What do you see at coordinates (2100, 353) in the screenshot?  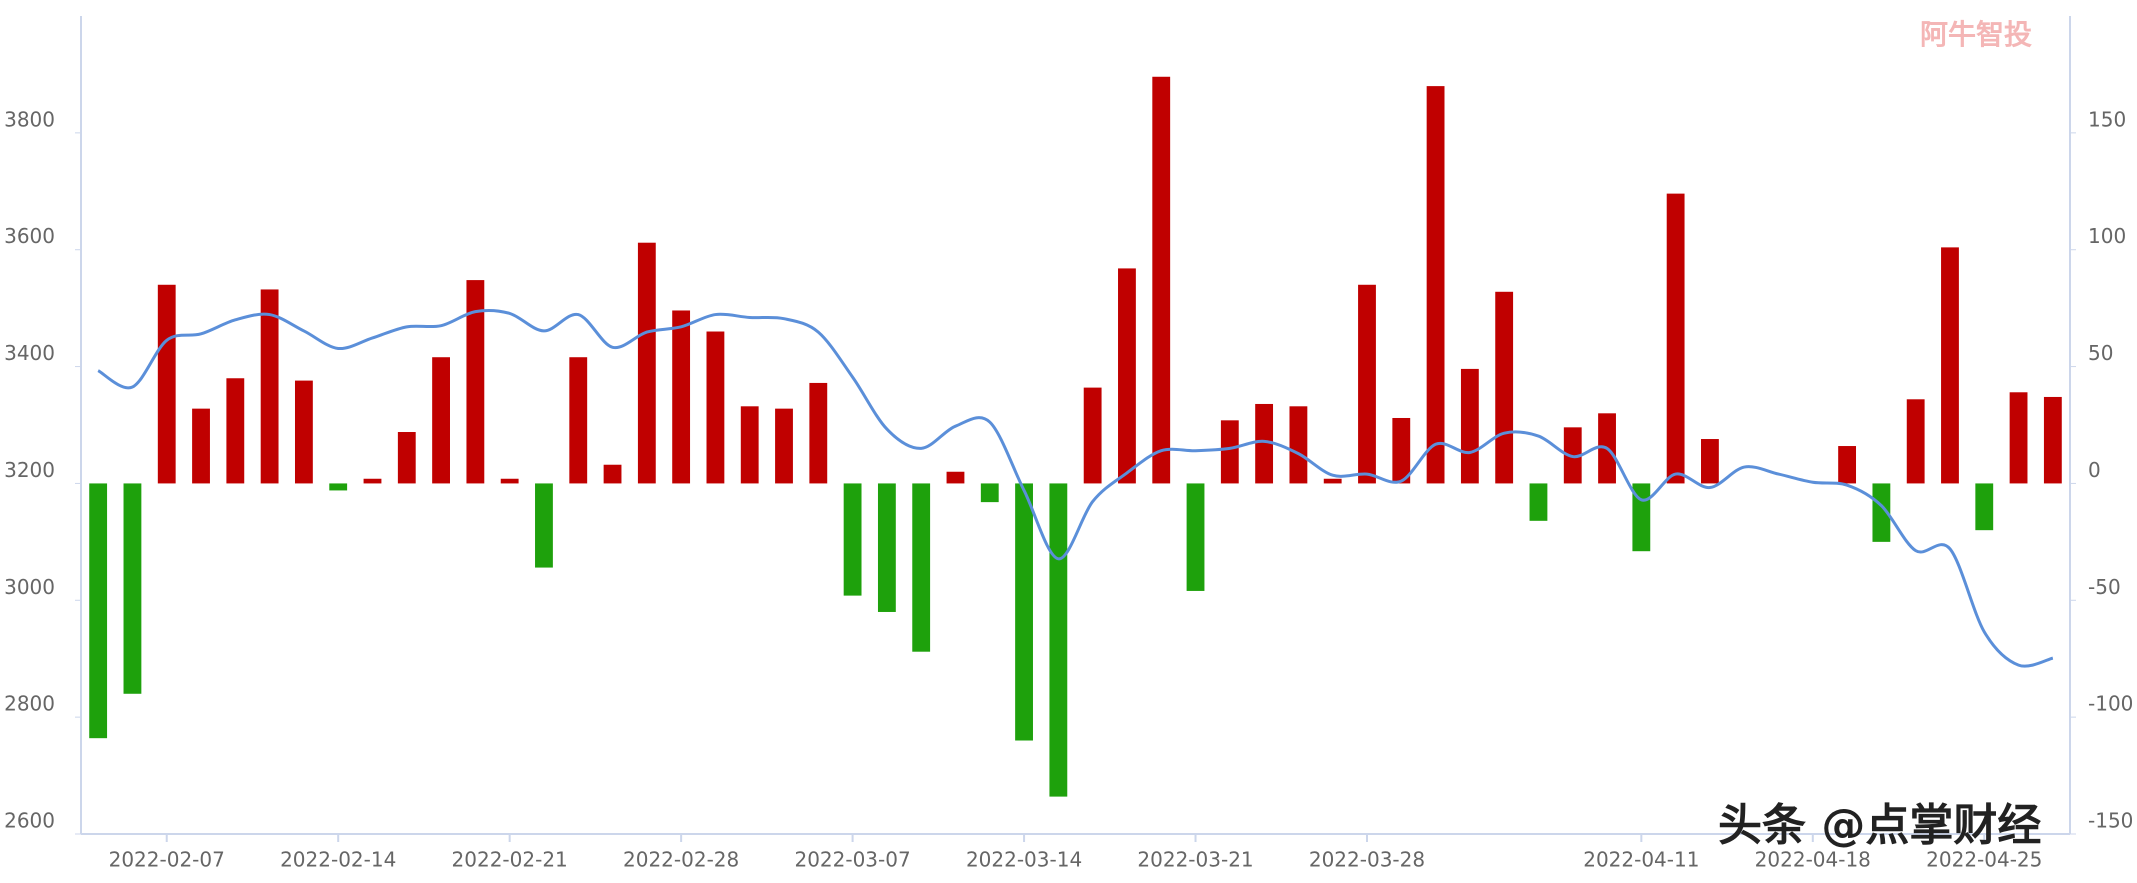 I see `y2-tick-label: 50` at bounding box center [2100, 353].